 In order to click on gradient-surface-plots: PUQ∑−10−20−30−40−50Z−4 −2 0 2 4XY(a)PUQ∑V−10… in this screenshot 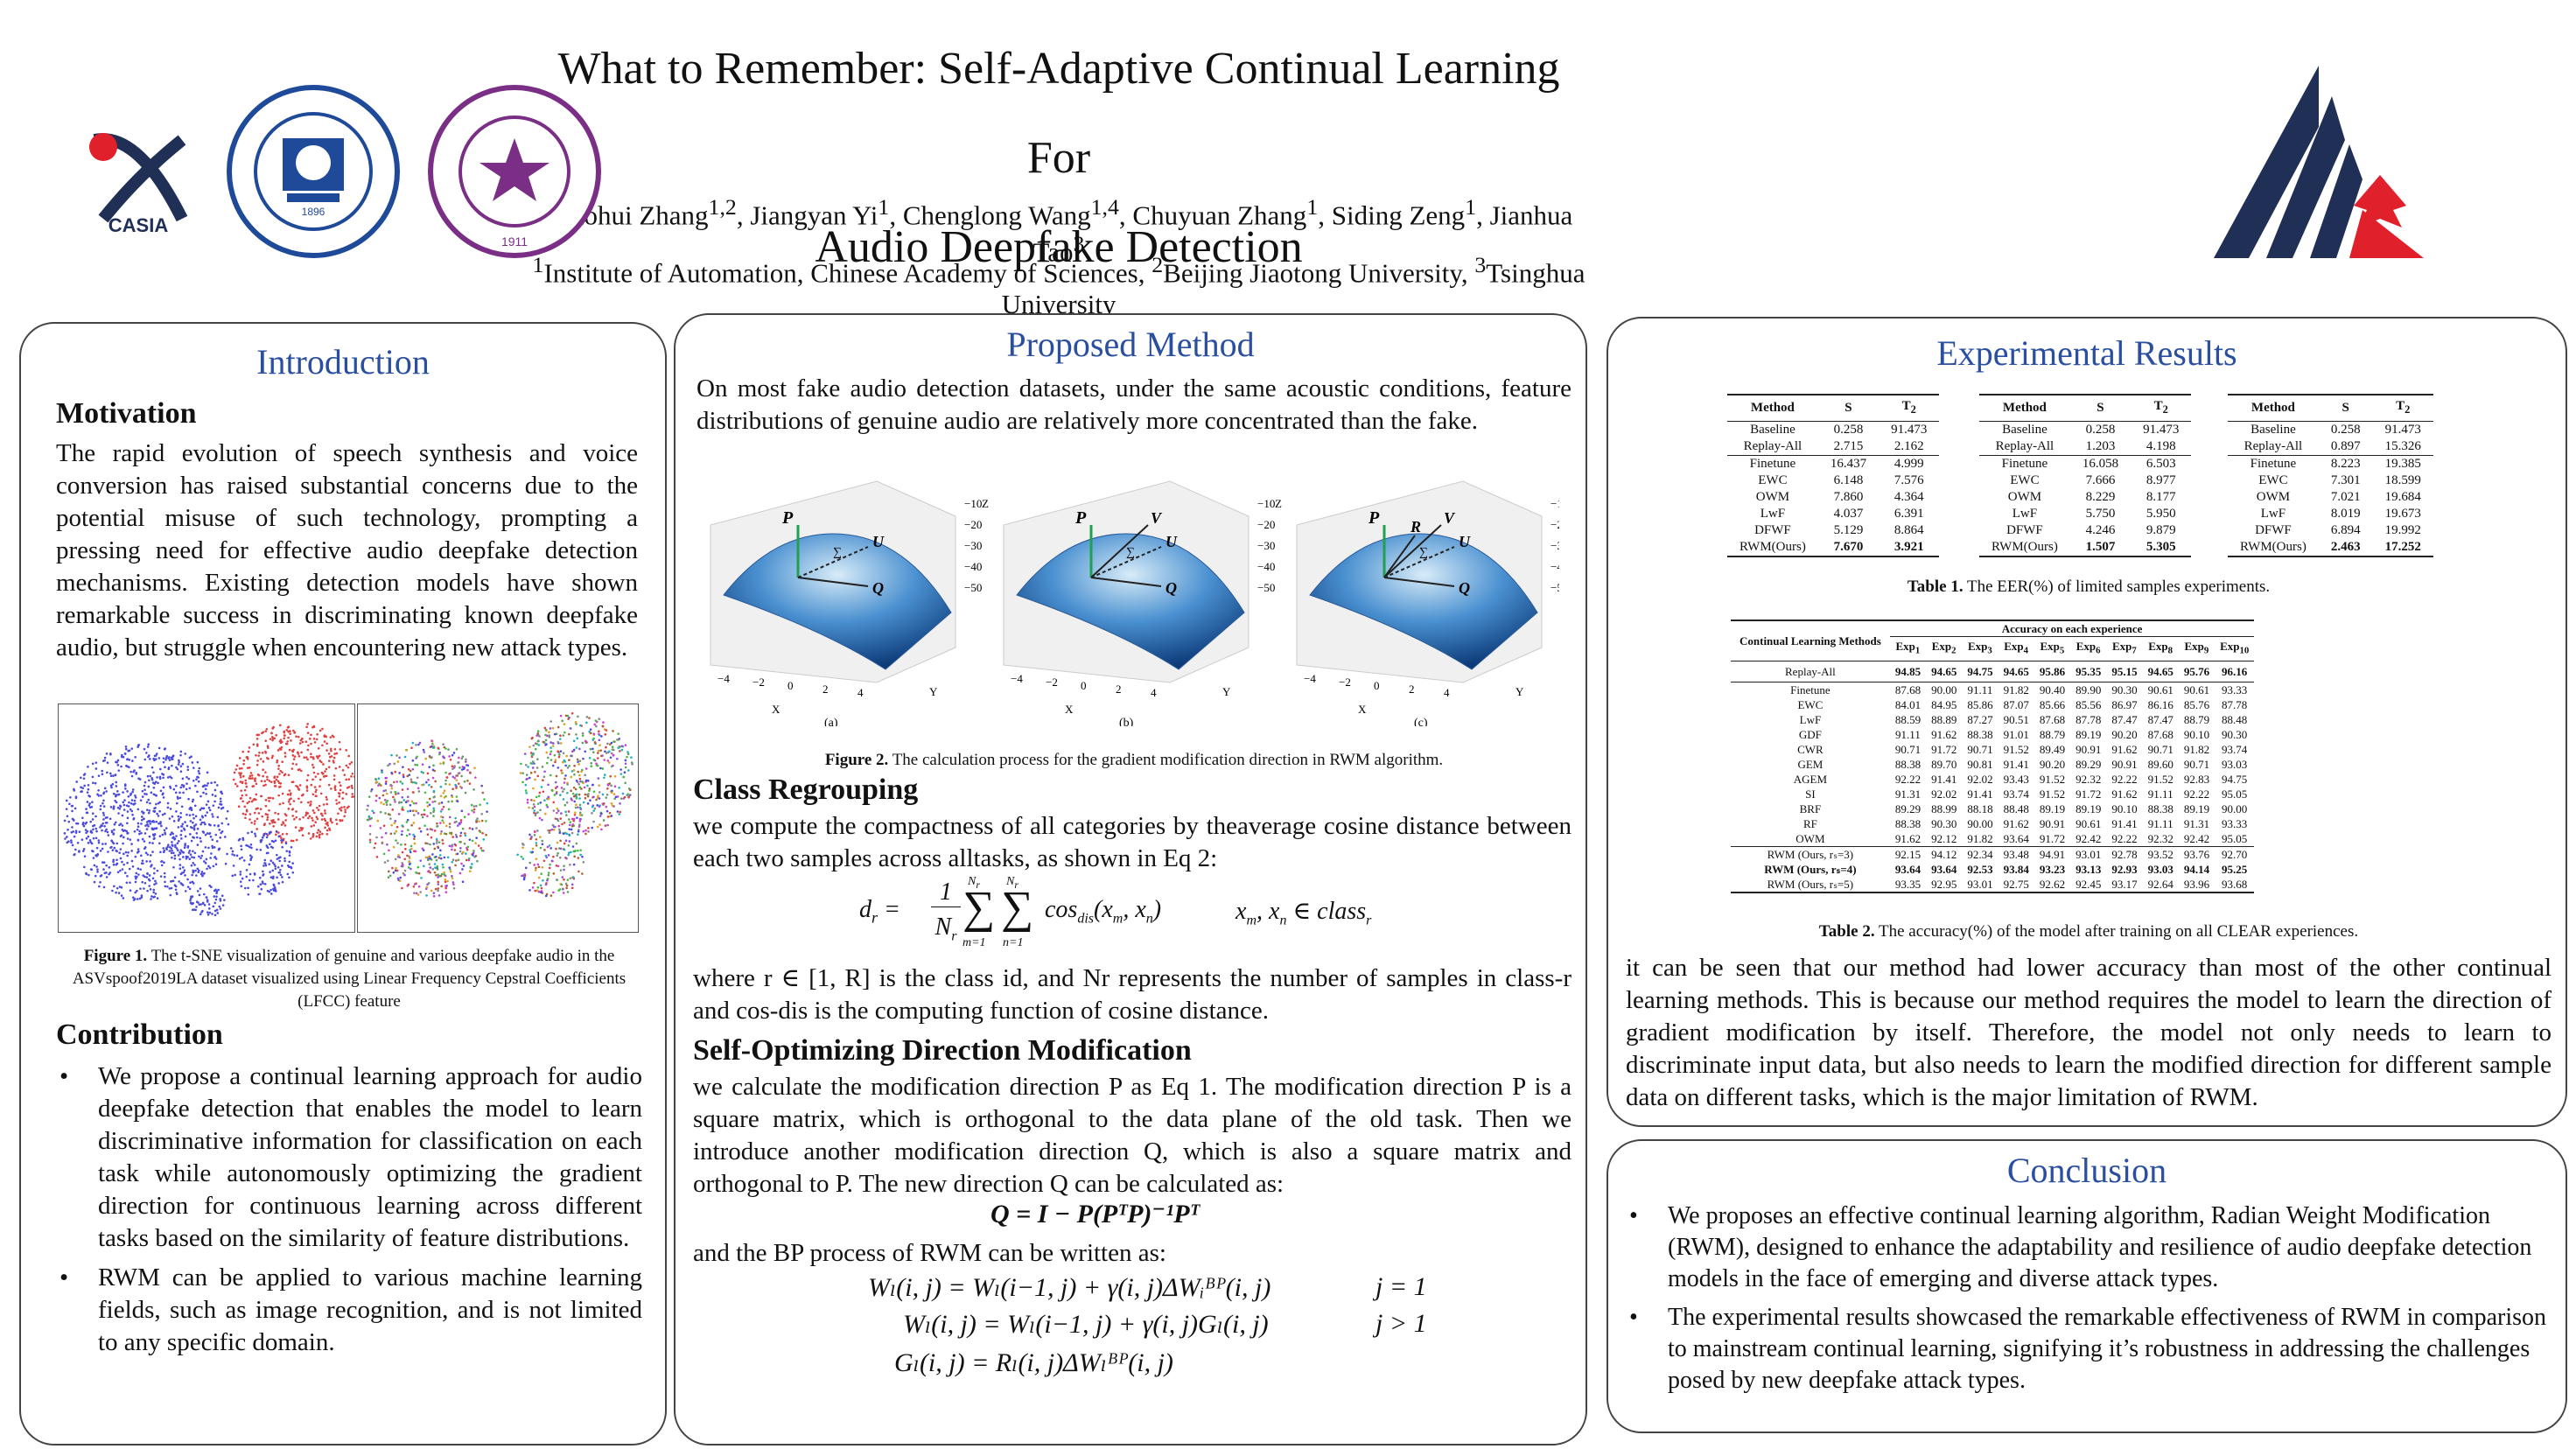, I will do `click(1142, 605)`.